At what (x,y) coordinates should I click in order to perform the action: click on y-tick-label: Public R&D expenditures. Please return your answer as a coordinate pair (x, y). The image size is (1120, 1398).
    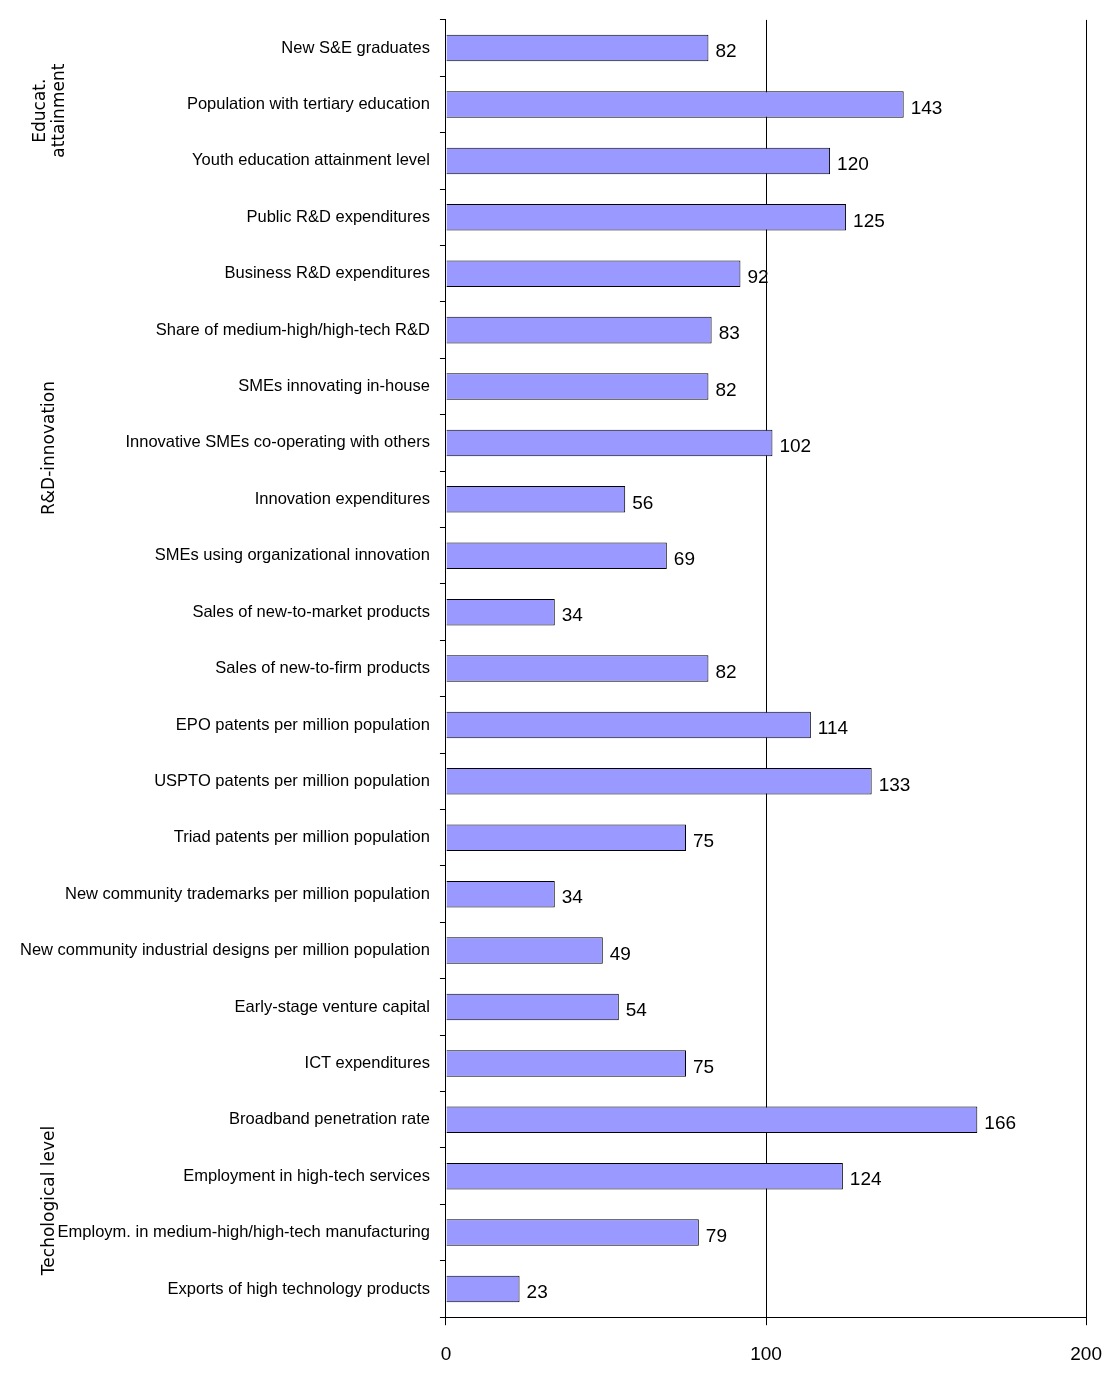
    Looking at the image, I should click on (338, 215).